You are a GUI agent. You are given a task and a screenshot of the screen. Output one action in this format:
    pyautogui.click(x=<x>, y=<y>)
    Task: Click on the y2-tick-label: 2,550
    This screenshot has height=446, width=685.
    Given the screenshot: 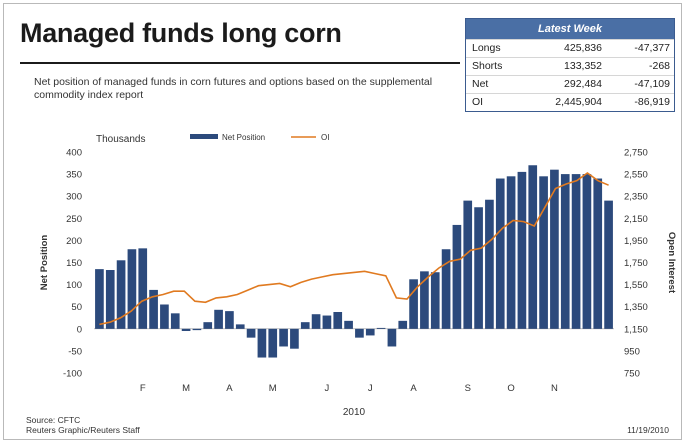 What is the action you would take?
    pyautogui.click(x=636, y=175)
    